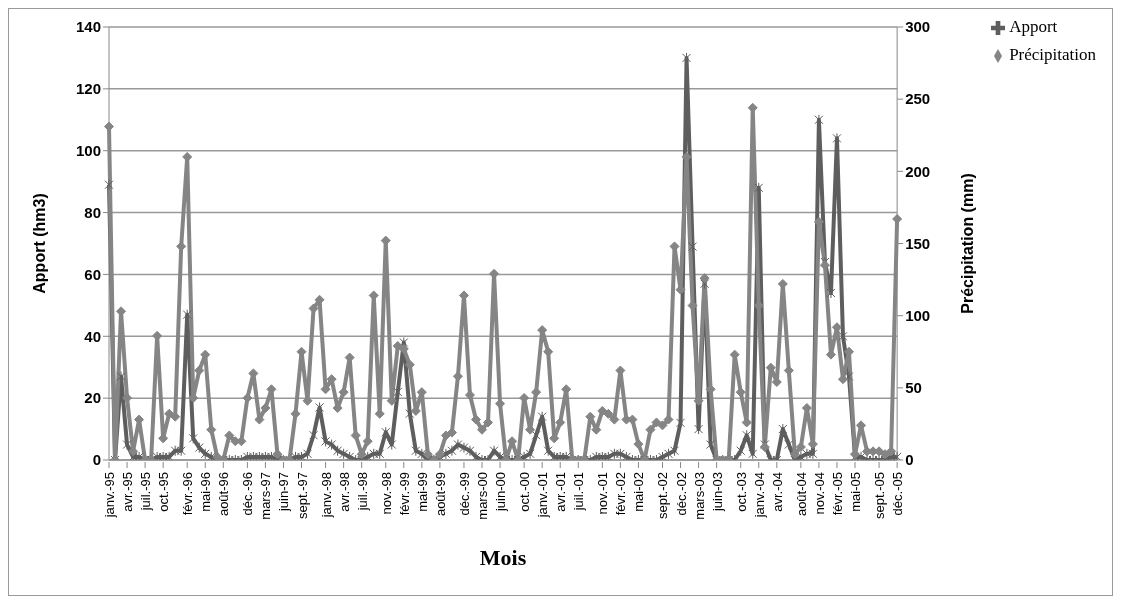 This screenshot has width=1121, height=604. What do you see at coordinates (386, 493) in the screenshot?
I see `x-tick-label: nov.-98` at bounding box center [386, 493].